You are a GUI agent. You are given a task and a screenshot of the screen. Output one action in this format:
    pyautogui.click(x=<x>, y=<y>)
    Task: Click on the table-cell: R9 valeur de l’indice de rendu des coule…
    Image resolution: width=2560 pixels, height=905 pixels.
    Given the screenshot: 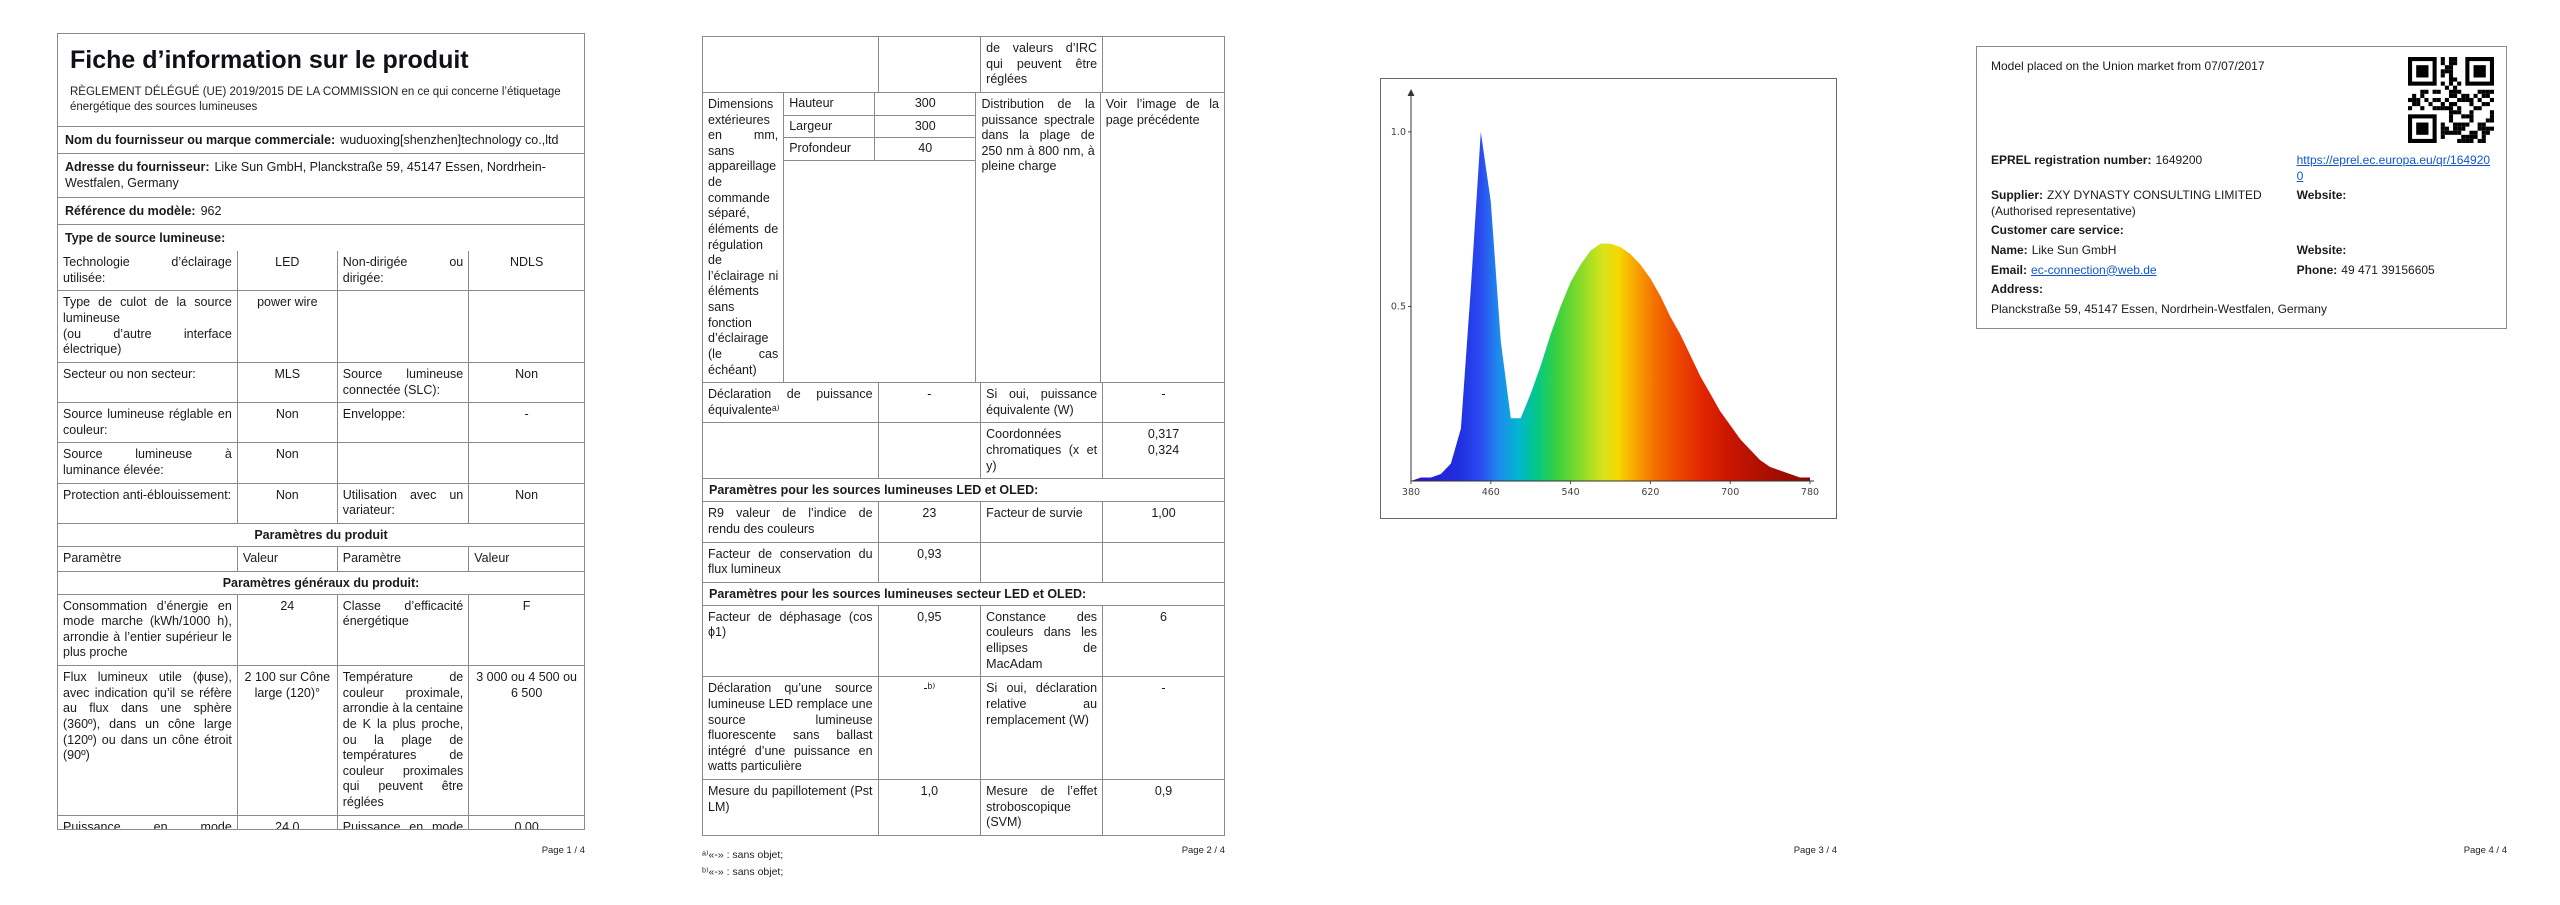 What is the action you would take?
    pyautogui.click(x=790, y=521)
    